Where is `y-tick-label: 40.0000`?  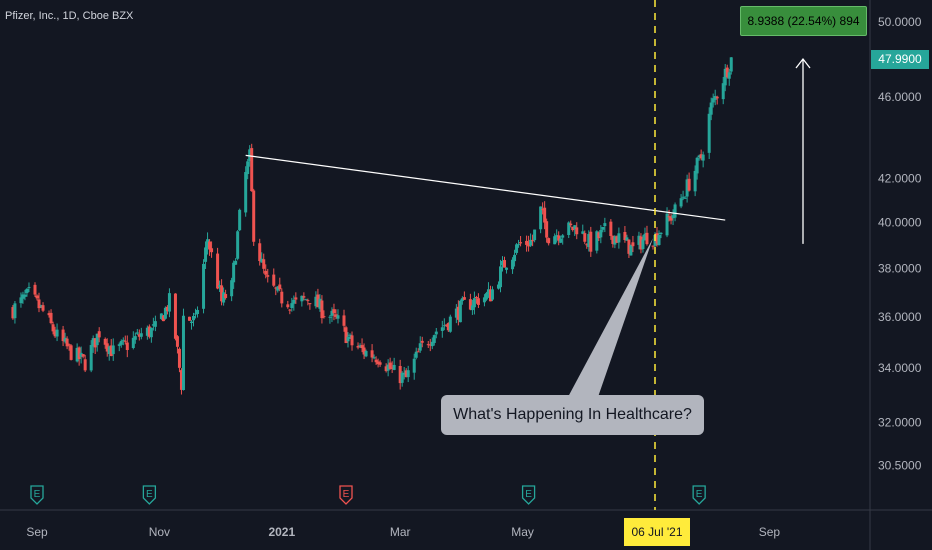 y-tick-label: 40.0000 is located at coordinates (900, 222).